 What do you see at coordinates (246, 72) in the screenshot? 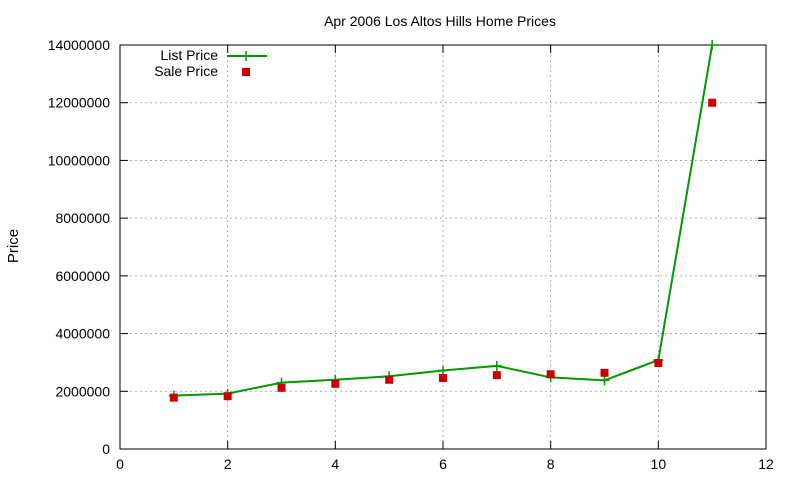
I see `legend-marker-sale-price` at bounding box center [246, 72].